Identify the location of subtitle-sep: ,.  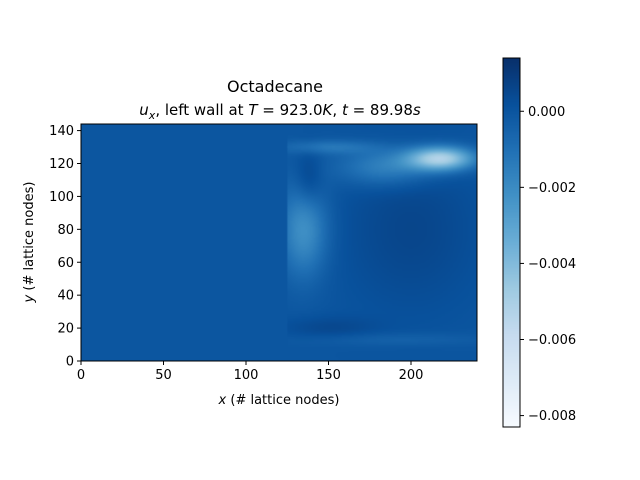
(337, 110).